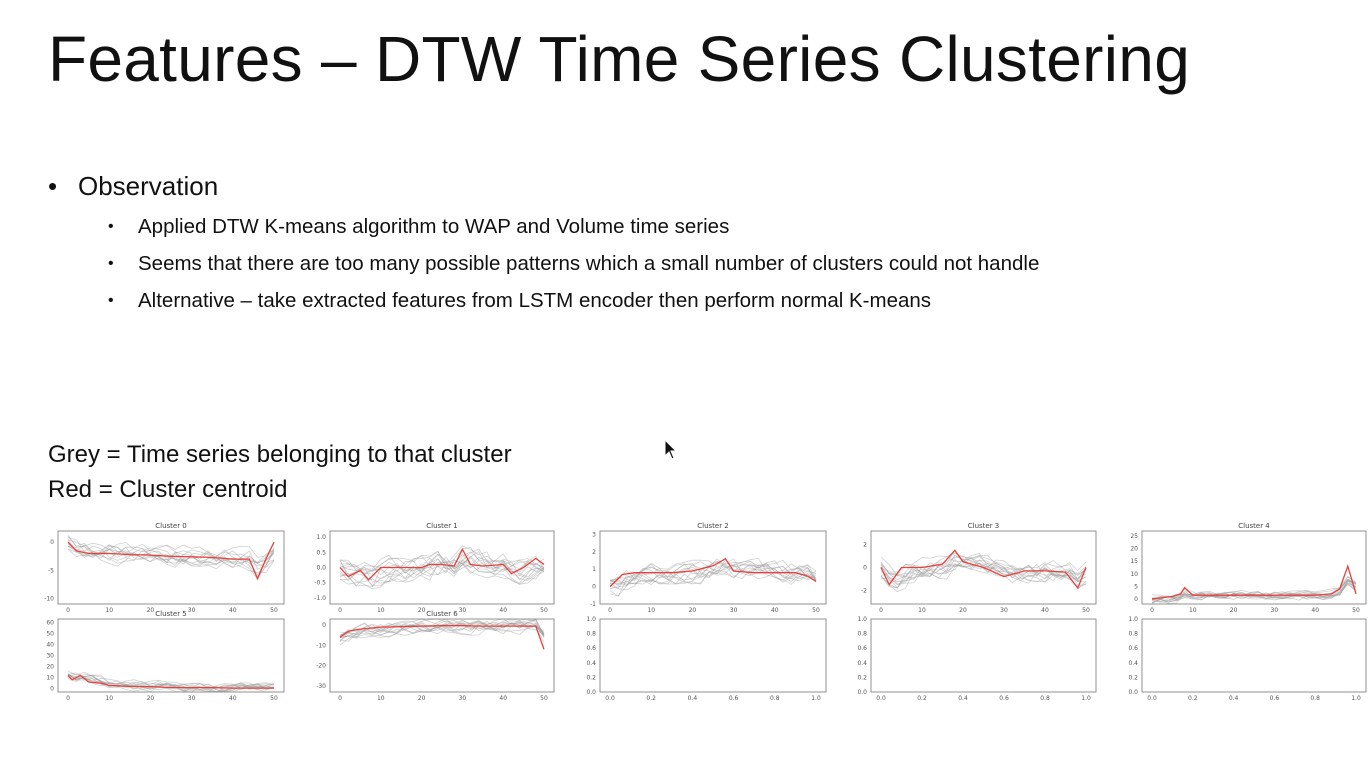 Image resolution: width=1372 pixels, height=773 pixels. What do you see at coordinates (1254, 526) in the screenshot?
I see `chart-title: Cluster 4` at bounding box center [1254, 526].